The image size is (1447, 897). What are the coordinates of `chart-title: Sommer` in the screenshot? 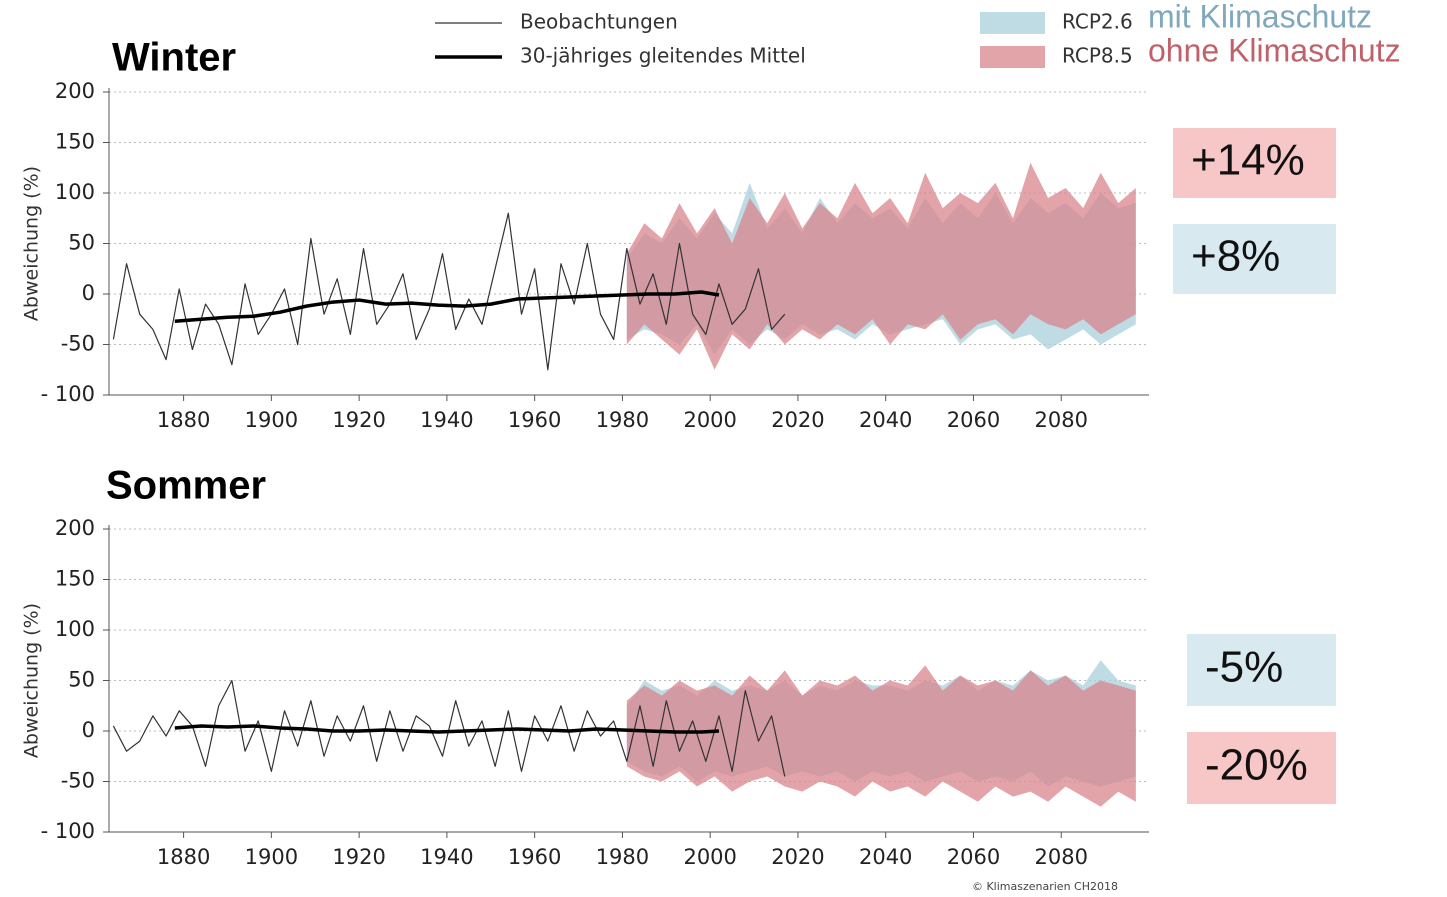 It's located at (186, 486).